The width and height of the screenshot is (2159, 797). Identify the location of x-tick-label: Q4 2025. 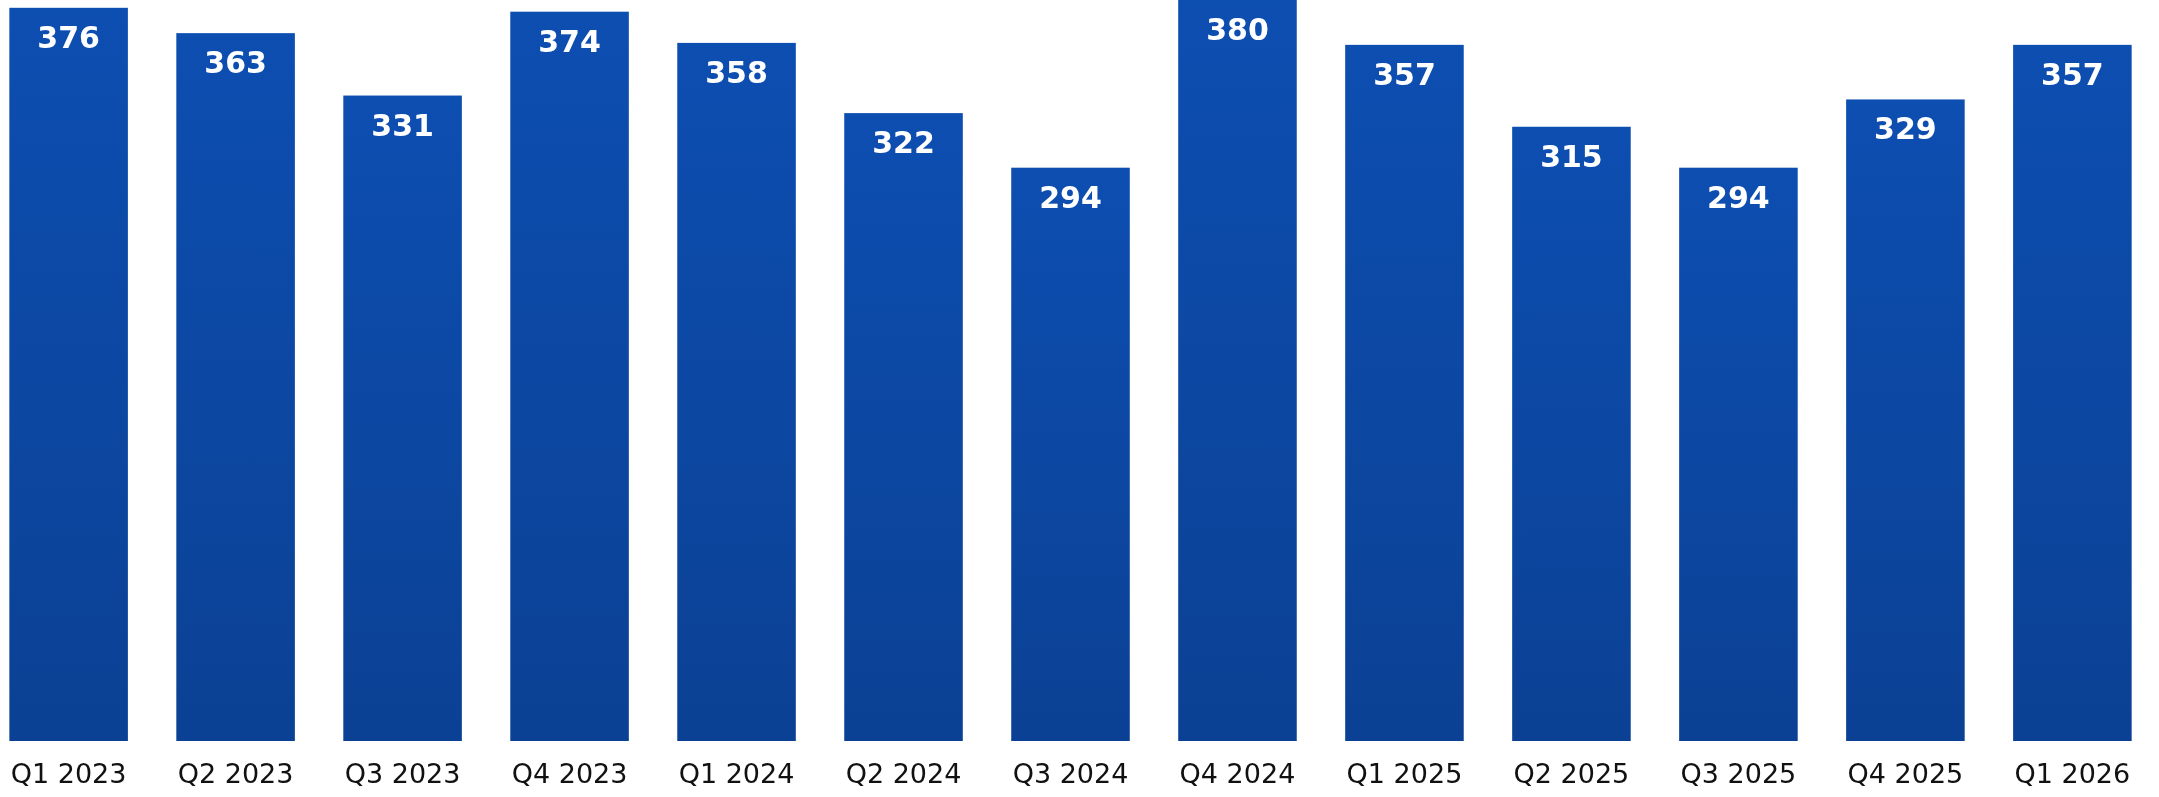
(1905, 773).